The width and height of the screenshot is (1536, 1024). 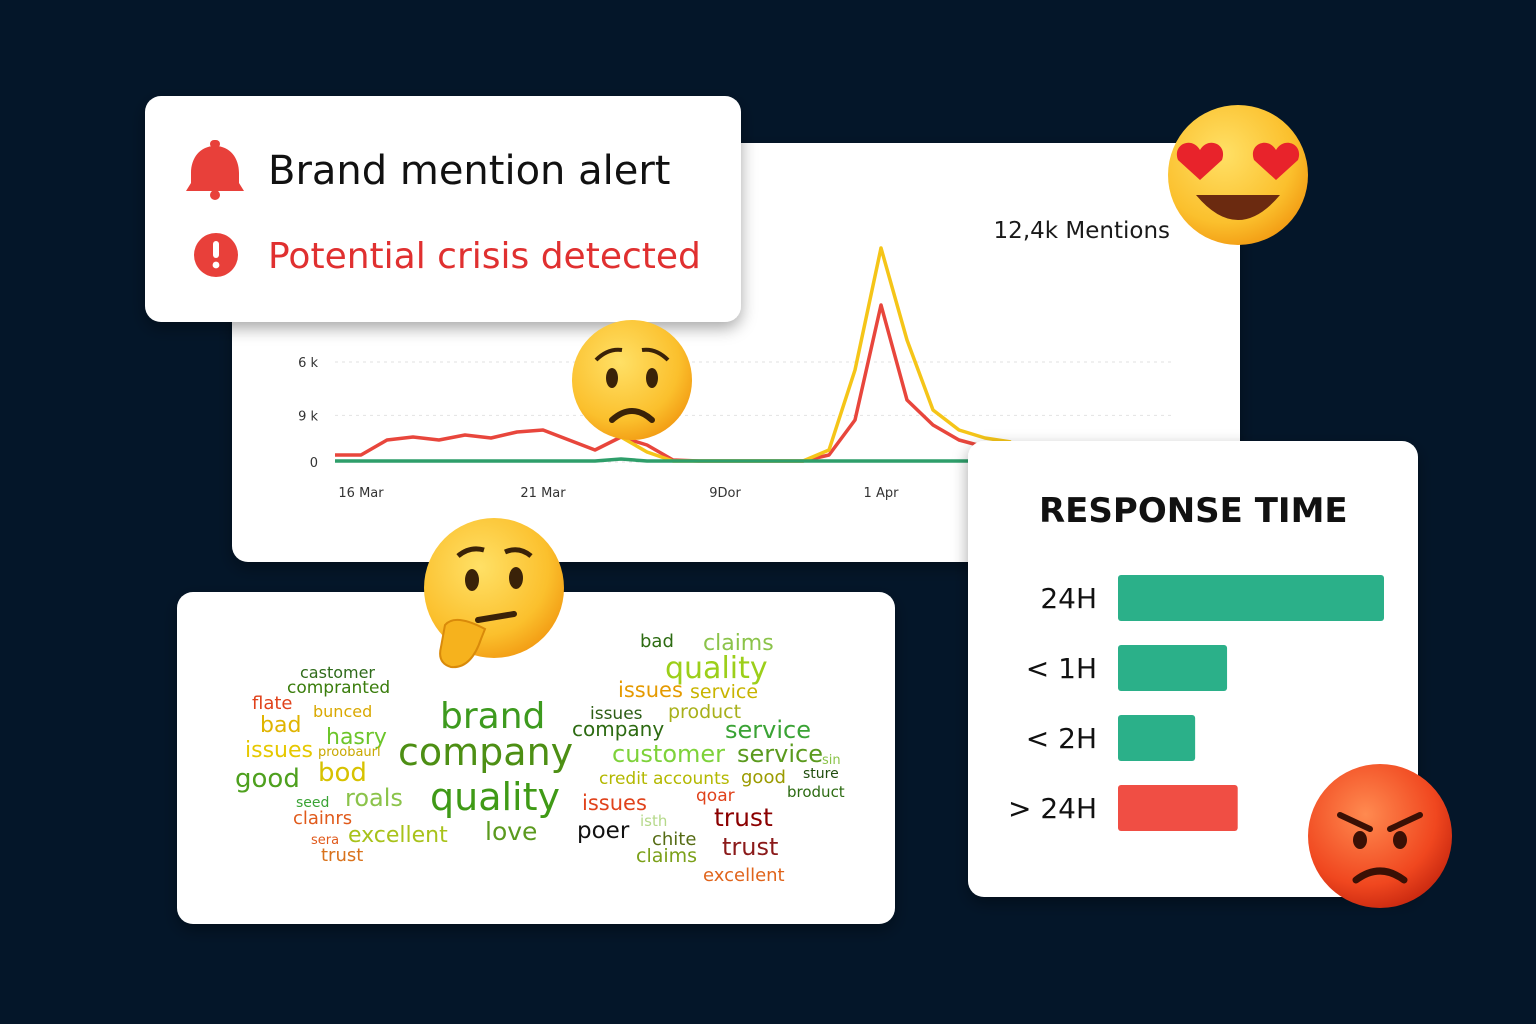 What do you see at coordinates (673, 460) in the screenshot?
I see `line-series` at bounding box center [673, 460].